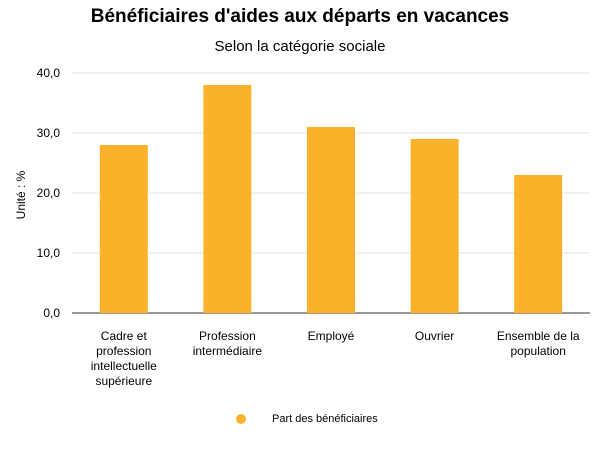 The height and width of the screenshot is (450, 600). Describe the element at coordinates (49, 73) in the screenshot. I see `y-tick-label: 40,0` at that location.